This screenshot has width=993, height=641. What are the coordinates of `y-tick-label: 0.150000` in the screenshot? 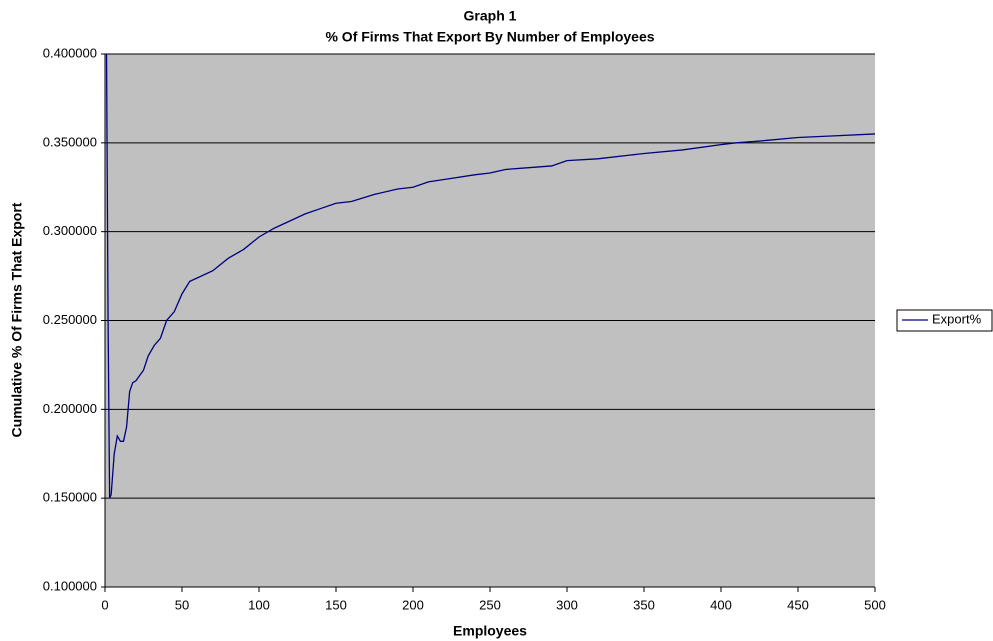 It's located at (70, 497).